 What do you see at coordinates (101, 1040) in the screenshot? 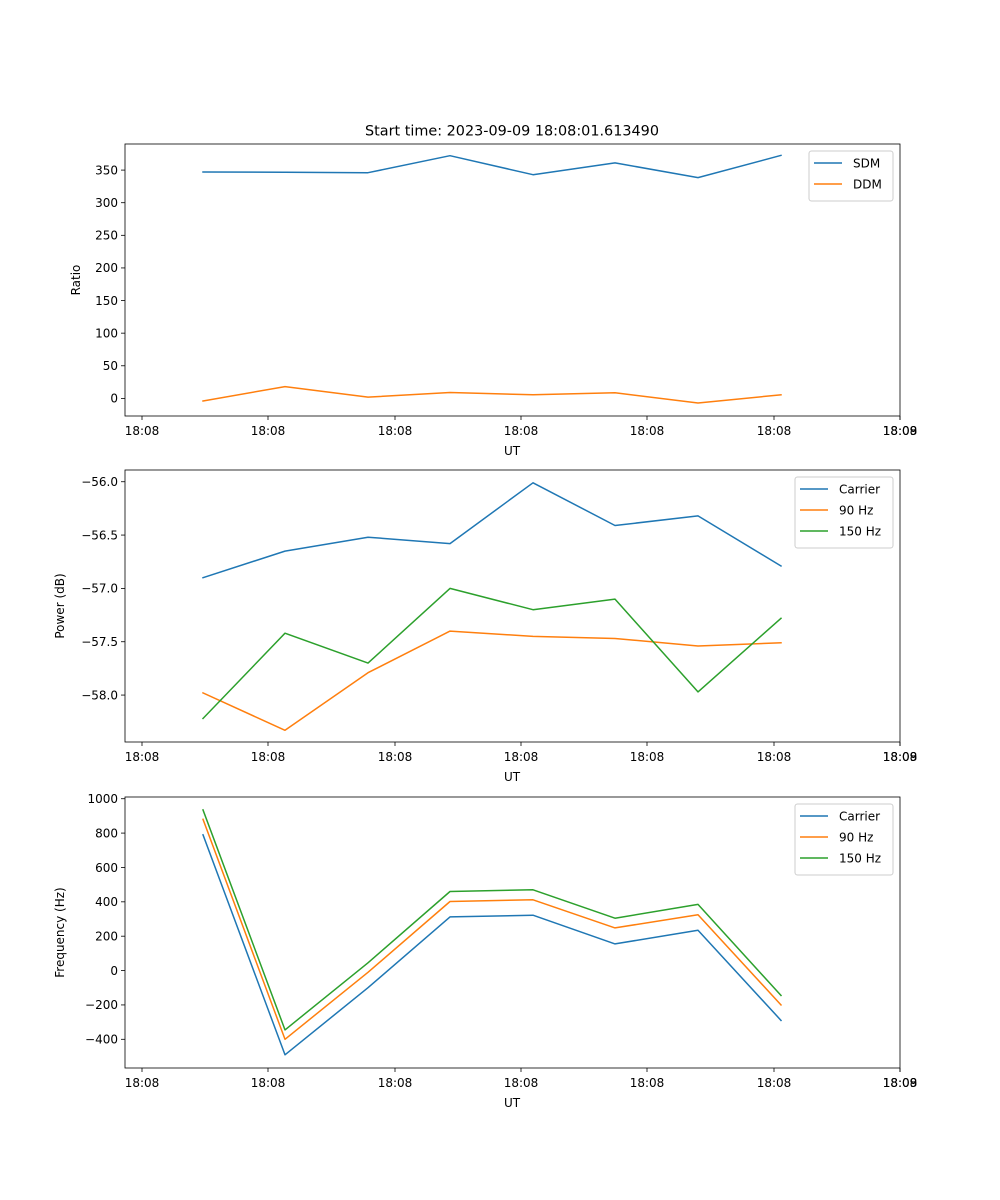
I see `y-tick-label: −400` at bounding box center [101, 1040].